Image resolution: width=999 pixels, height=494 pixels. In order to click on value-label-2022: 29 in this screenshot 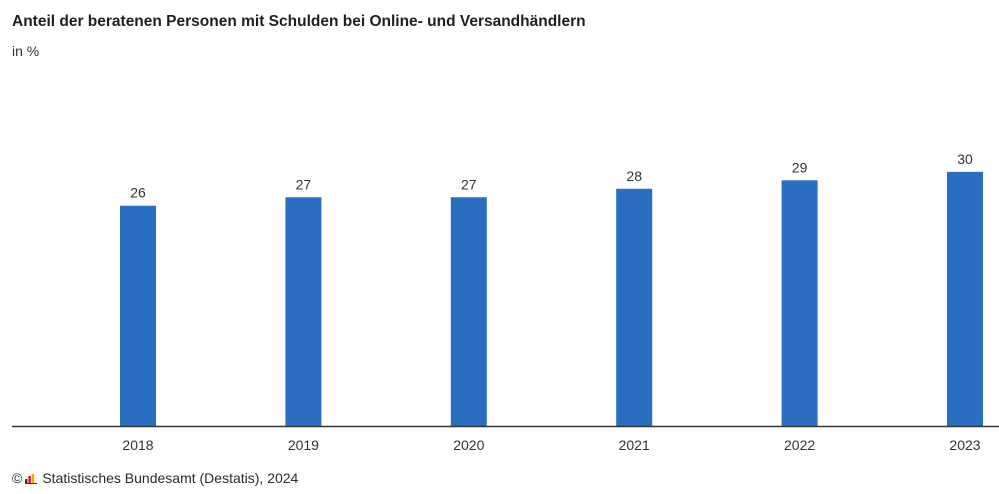, I will do `click(800, 167)`.